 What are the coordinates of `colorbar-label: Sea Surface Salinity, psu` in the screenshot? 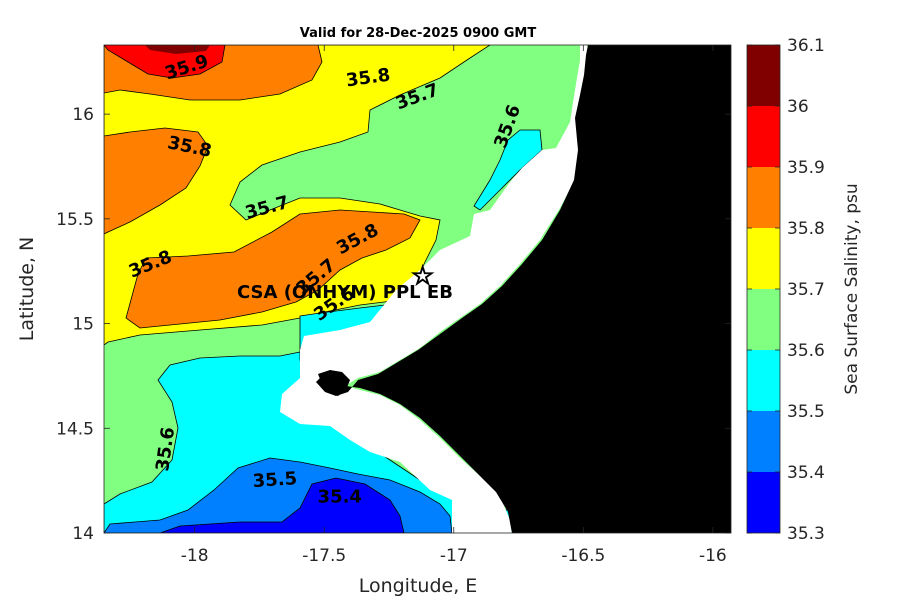 It's located at (852, 288).